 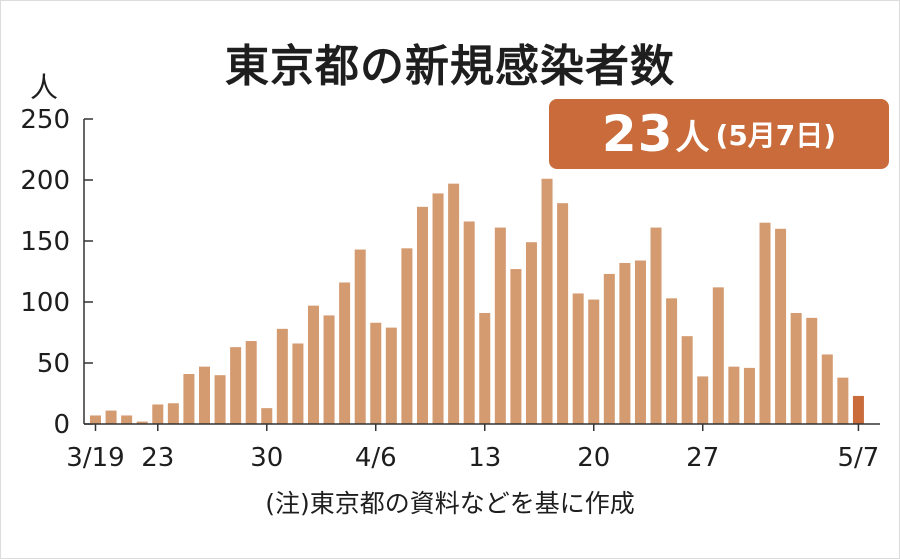 I want to click on bar-4/30, so click(x=749, y=395).